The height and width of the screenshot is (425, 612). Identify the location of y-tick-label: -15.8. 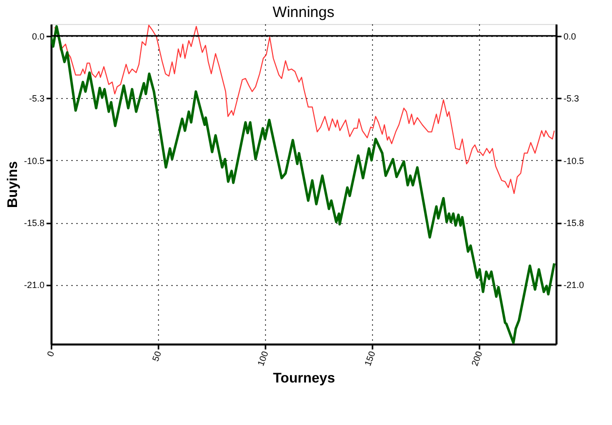
(34, 223).